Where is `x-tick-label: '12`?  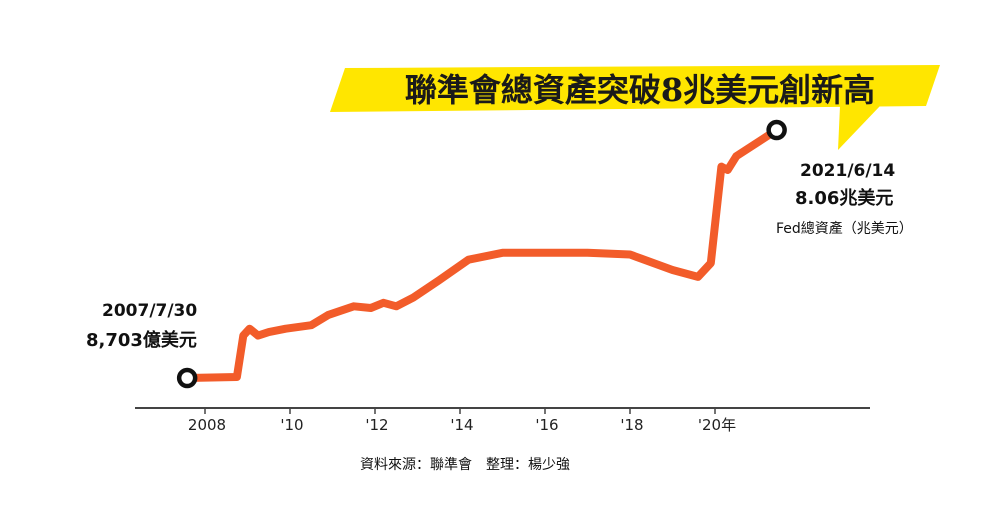
x-tick-label: '12 is located at coordinates (376, 425).